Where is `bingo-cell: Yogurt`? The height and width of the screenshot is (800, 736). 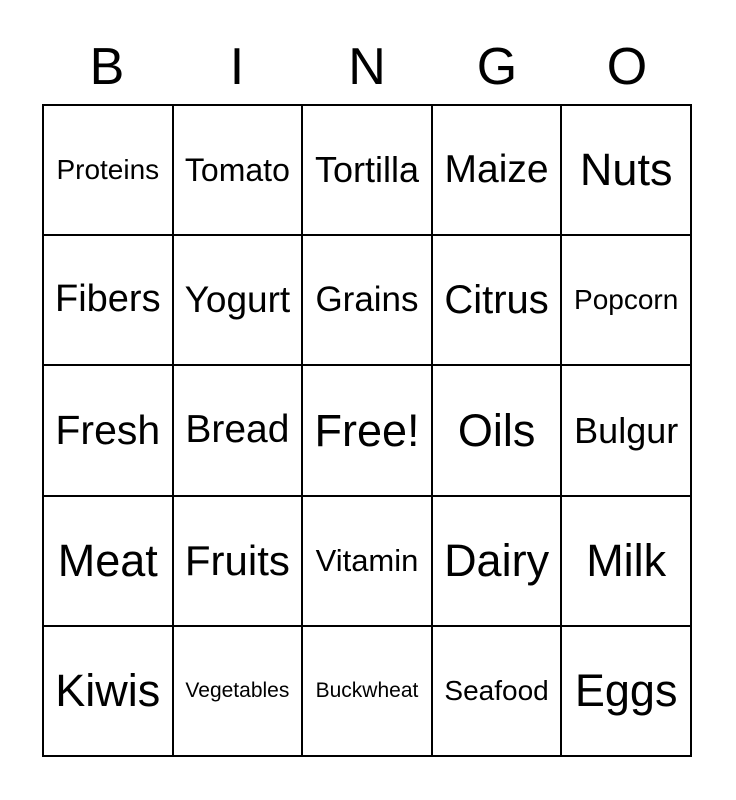
bingo-cell: Yogurt is located at coordinates (237, 300).